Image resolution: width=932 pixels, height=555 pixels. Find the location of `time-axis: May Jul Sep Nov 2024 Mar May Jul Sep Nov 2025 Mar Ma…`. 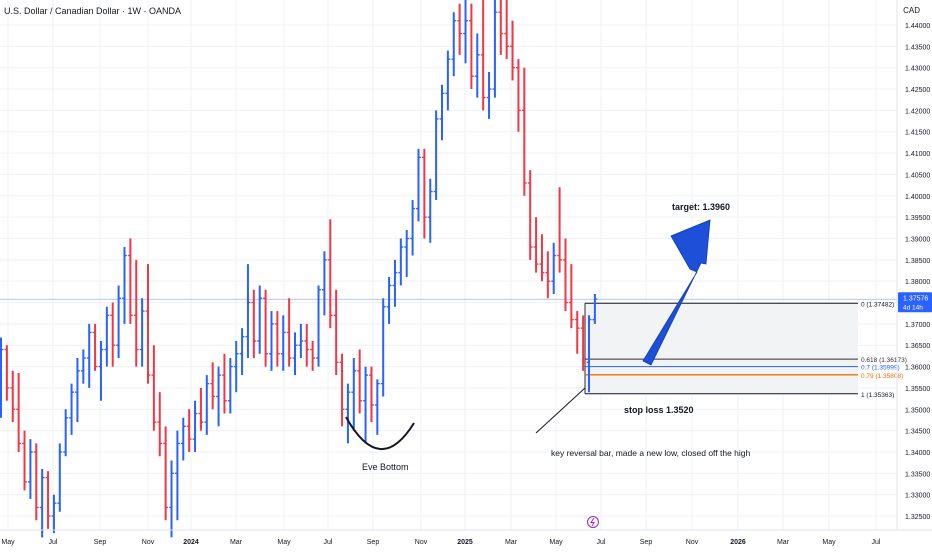

time-axis: May Jul Sep Nov 2024 Mar May Jul Sep Nov 2025 Mar Ma… is located at coordinates (466, 537).